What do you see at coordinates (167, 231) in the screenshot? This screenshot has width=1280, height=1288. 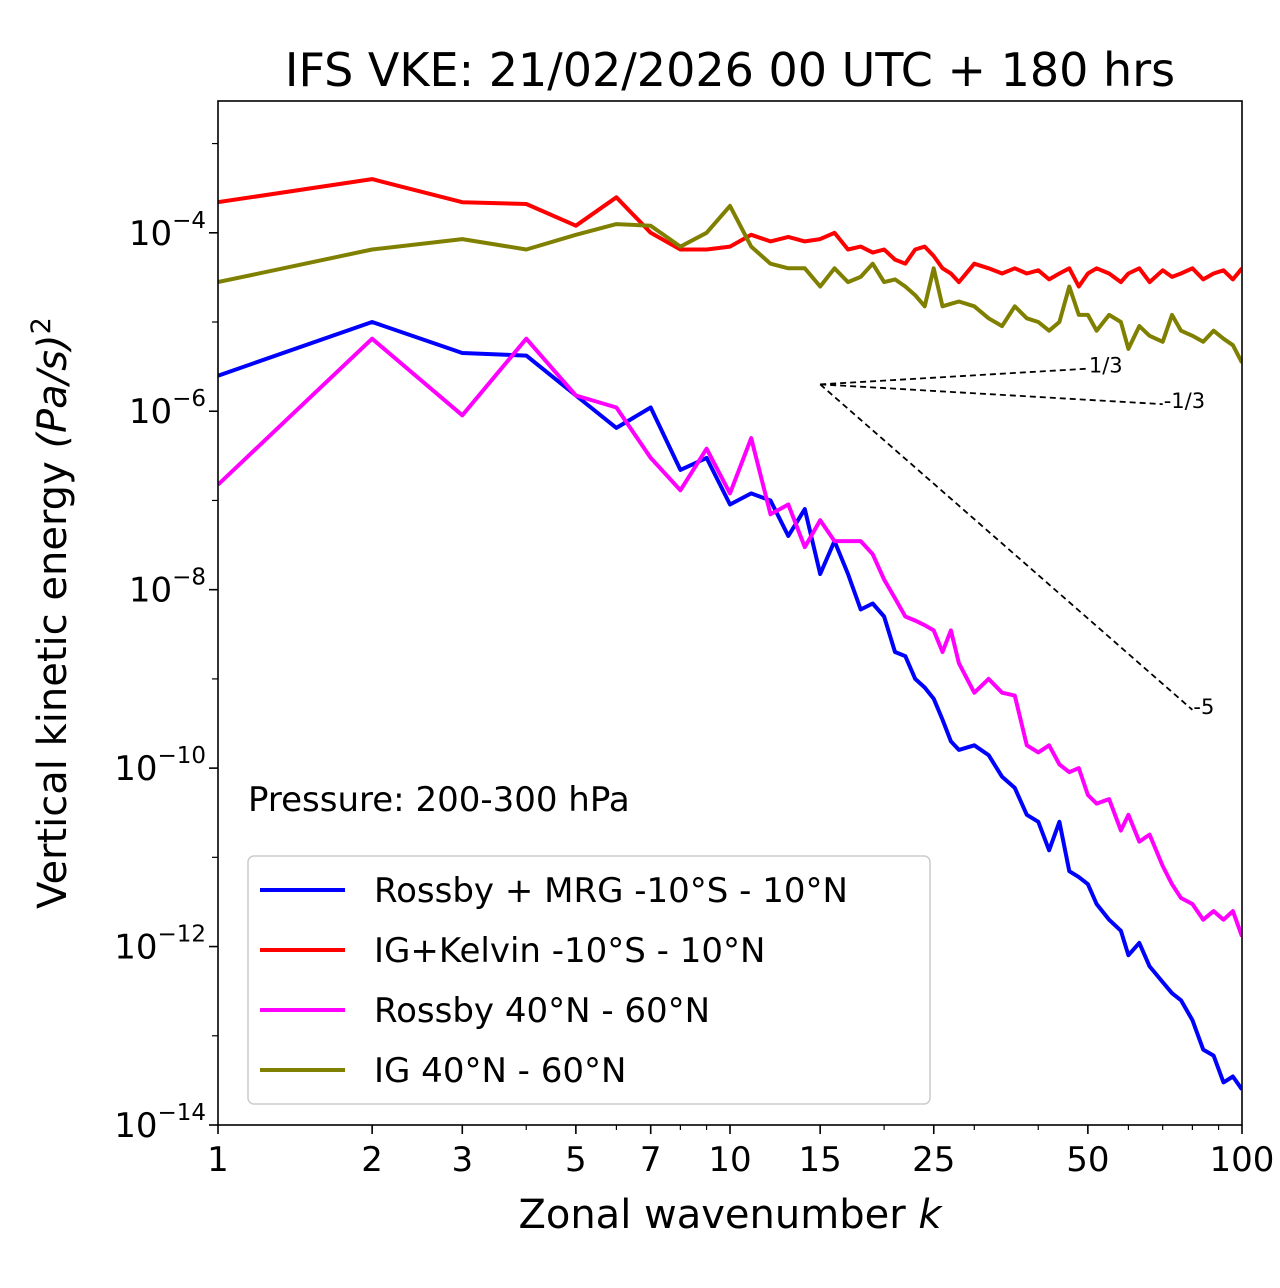 I see `y-tick-label: 10⁻⁴` at bounding box center [167, 231].